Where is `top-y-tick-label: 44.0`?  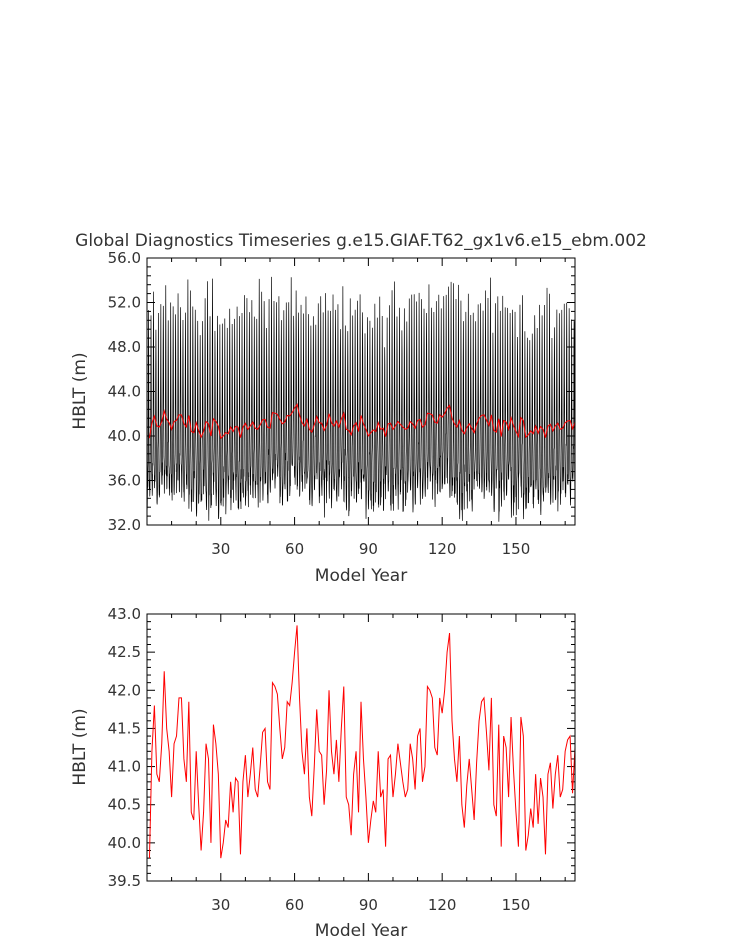 top-y-tick-label: 44.0 is located at coordinates (124, 392).